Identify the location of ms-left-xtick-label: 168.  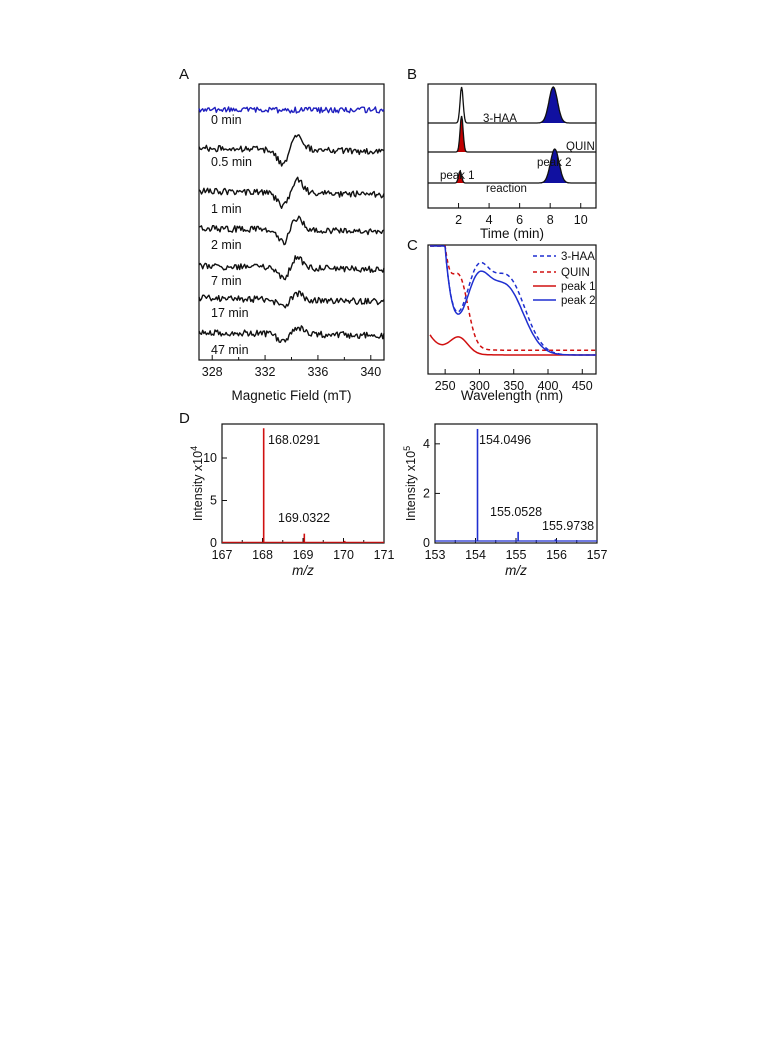
(262, 555).